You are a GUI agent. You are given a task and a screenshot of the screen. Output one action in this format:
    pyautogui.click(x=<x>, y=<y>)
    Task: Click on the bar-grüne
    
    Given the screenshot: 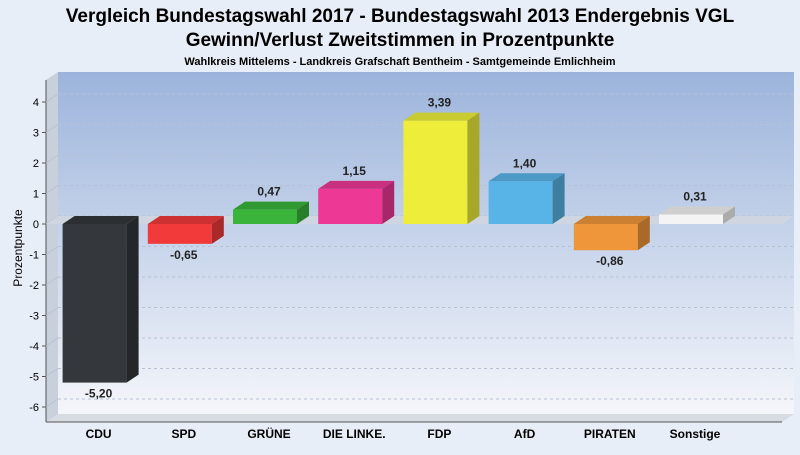 What is the action you would take?
    pyautogui.click(x=271, y=212)
    